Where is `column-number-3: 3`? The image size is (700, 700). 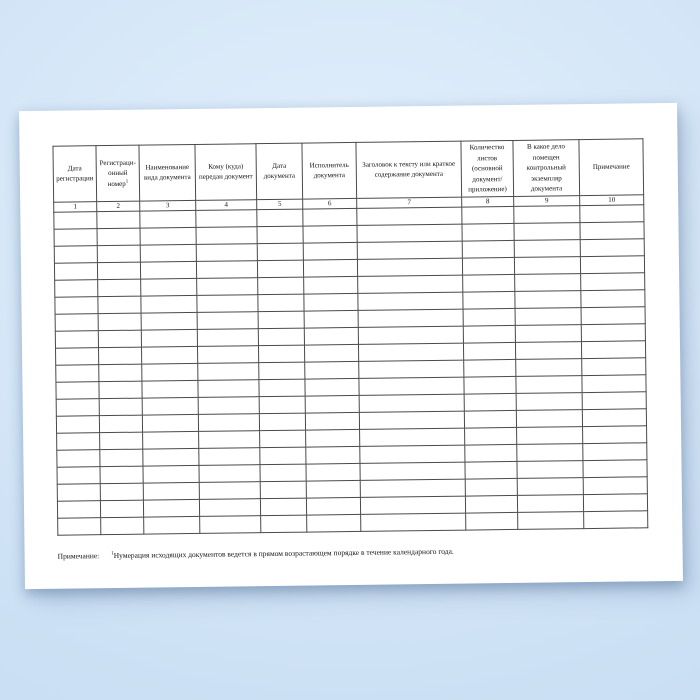
column-number-3: 3 is located at coordinates (167, 205).